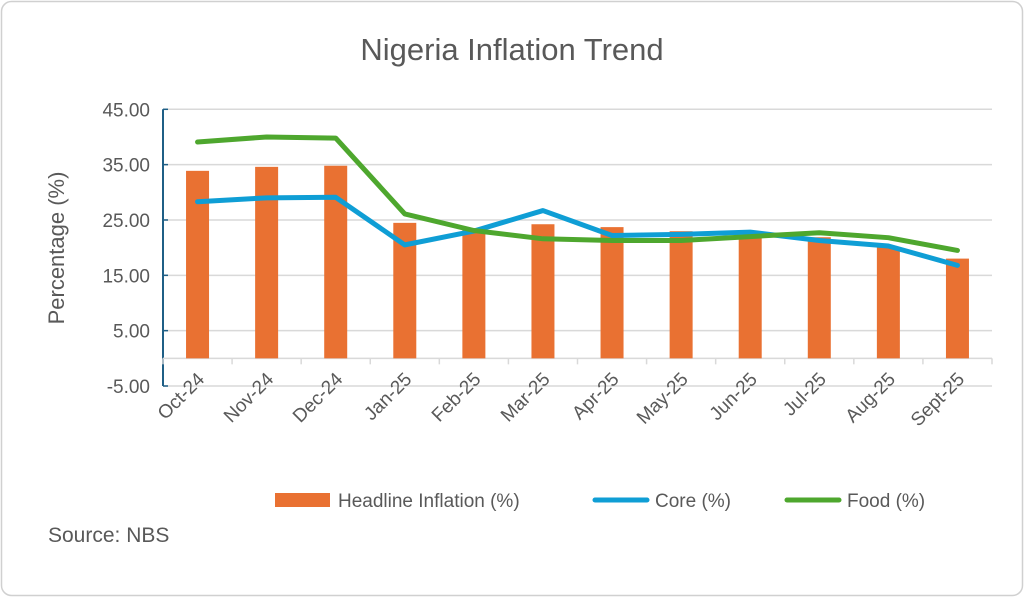 This screenshot has width=1024, height=602. Describe the element at coordinates (886, 501) in the screenshot. I see `legend-label-food: Food (%)` at that location.